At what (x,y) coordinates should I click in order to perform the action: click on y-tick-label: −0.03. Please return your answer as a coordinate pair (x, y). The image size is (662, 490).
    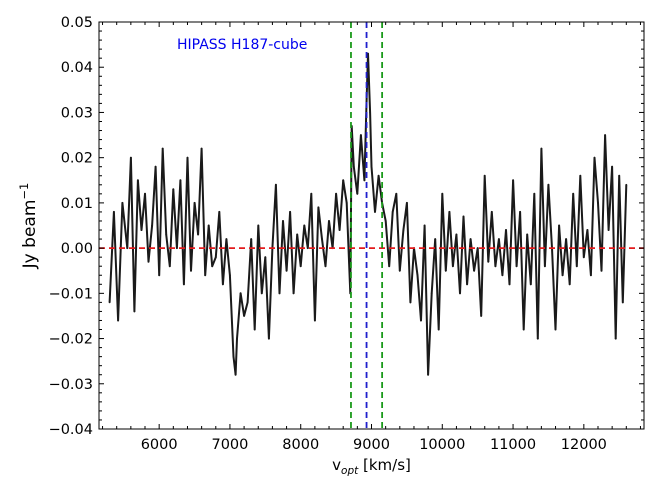
    Looking at the image, I should click on (71, 385).